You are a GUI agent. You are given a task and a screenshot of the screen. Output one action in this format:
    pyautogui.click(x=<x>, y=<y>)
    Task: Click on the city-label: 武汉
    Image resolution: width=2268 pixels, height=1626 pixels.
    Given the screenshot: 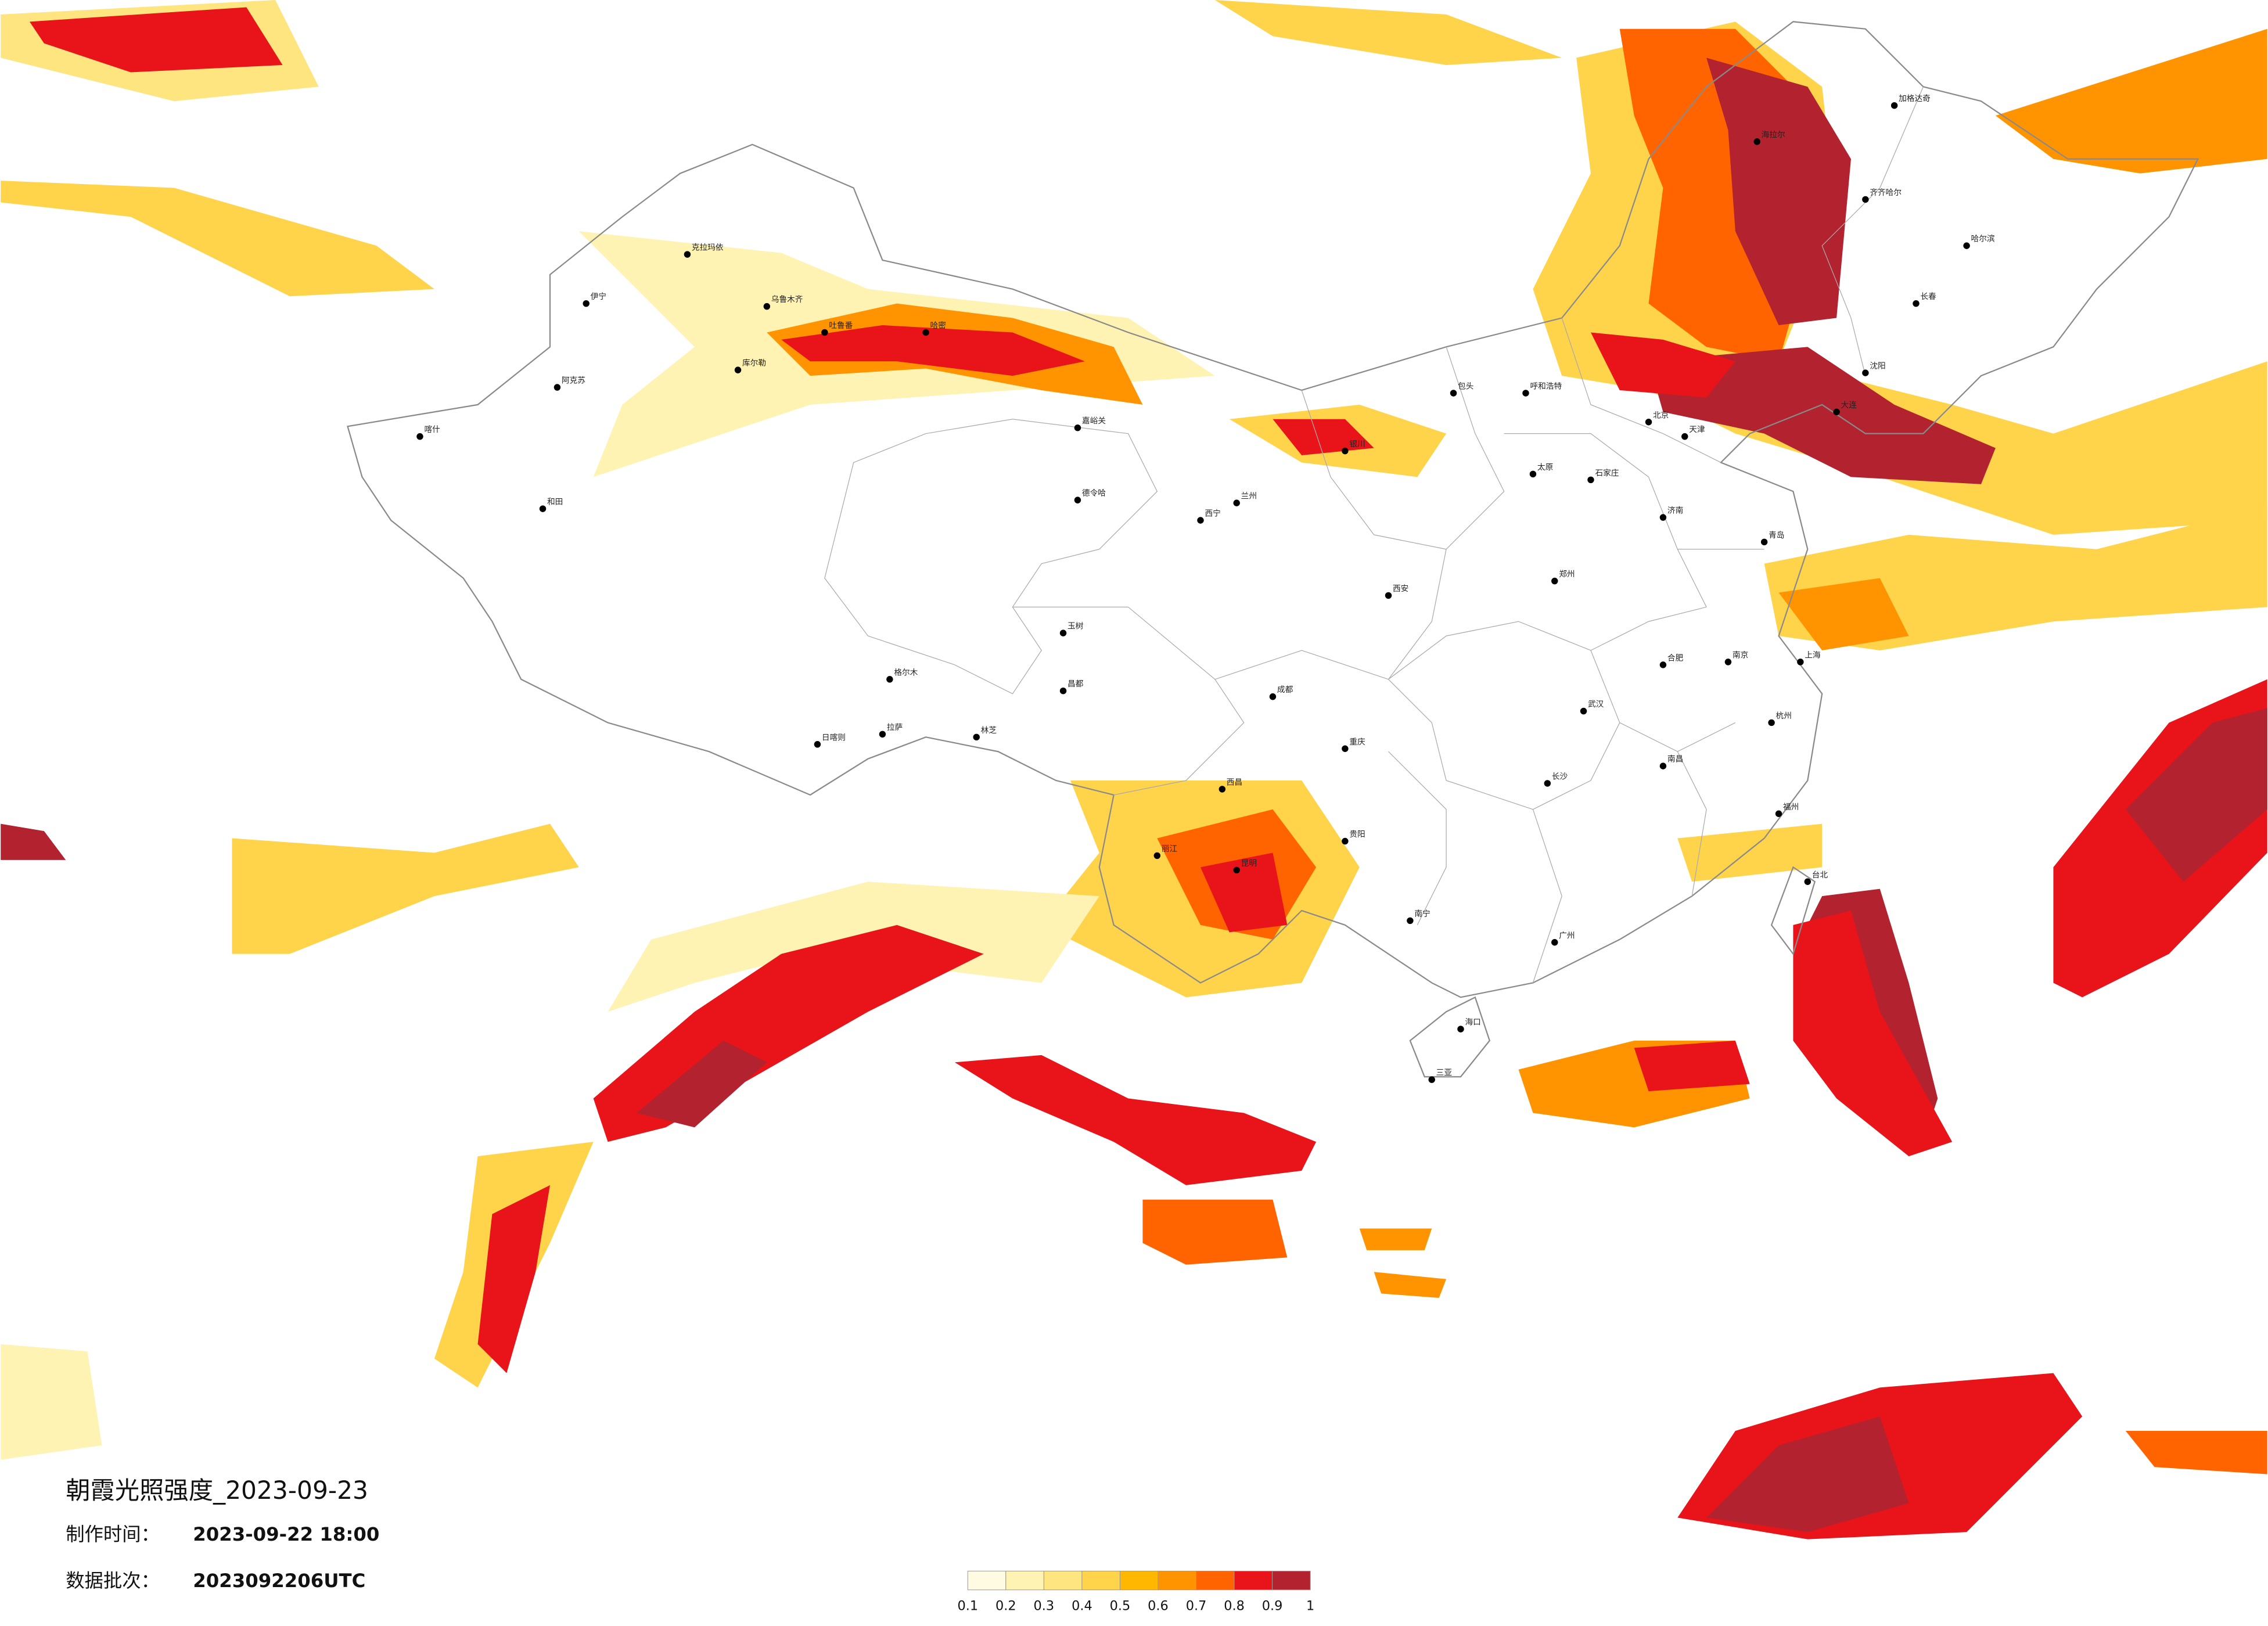 What is the action you would take?
    pyautogui.click(x=1596, y=704)
    